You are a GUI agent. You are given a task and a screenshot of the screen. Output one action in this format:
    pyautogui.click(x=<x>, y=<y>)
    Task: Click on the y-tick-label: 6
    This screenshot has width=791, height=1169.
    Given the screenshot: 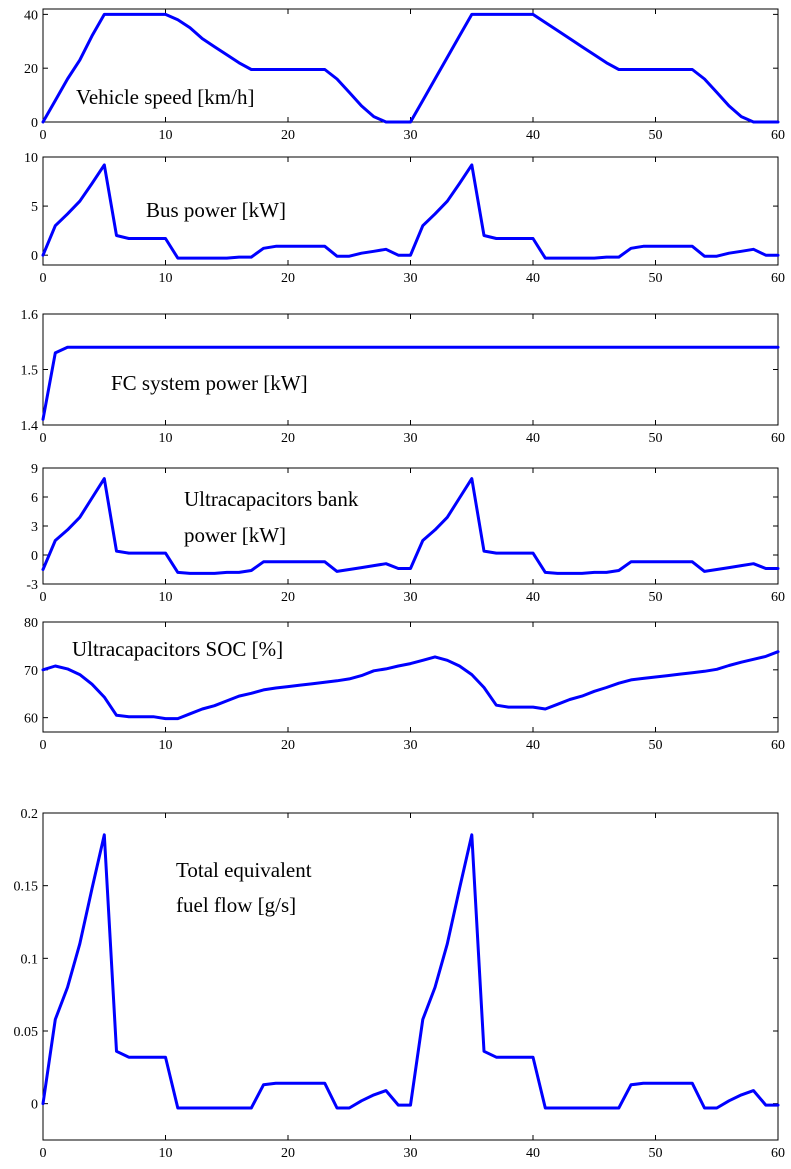 What is the action you would take?
    pyautogui.click(x=34, y=498)
    